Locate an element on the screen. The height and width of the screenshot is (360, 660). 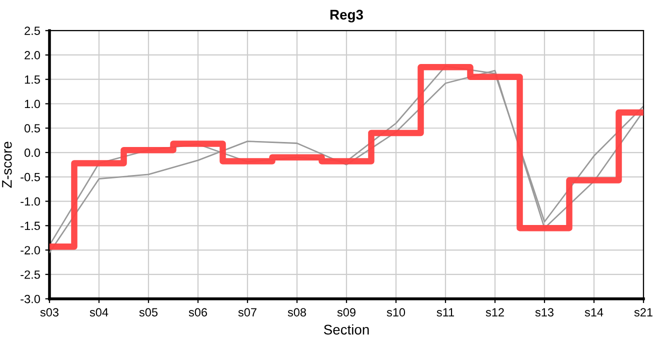
chart-title: Reg3 is located at coordinates (346, 16).